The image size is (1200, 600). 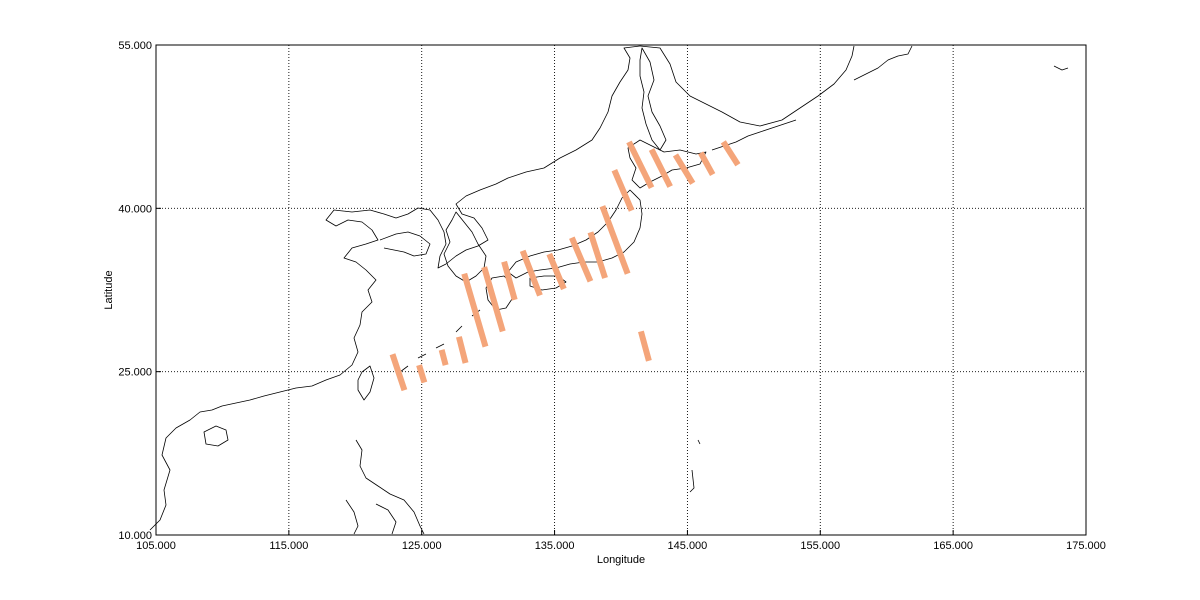 What do you see at coordinates (747, 86) in the screenshot?
I see `okhotsk-coastline` at bounding box center [747, 86].